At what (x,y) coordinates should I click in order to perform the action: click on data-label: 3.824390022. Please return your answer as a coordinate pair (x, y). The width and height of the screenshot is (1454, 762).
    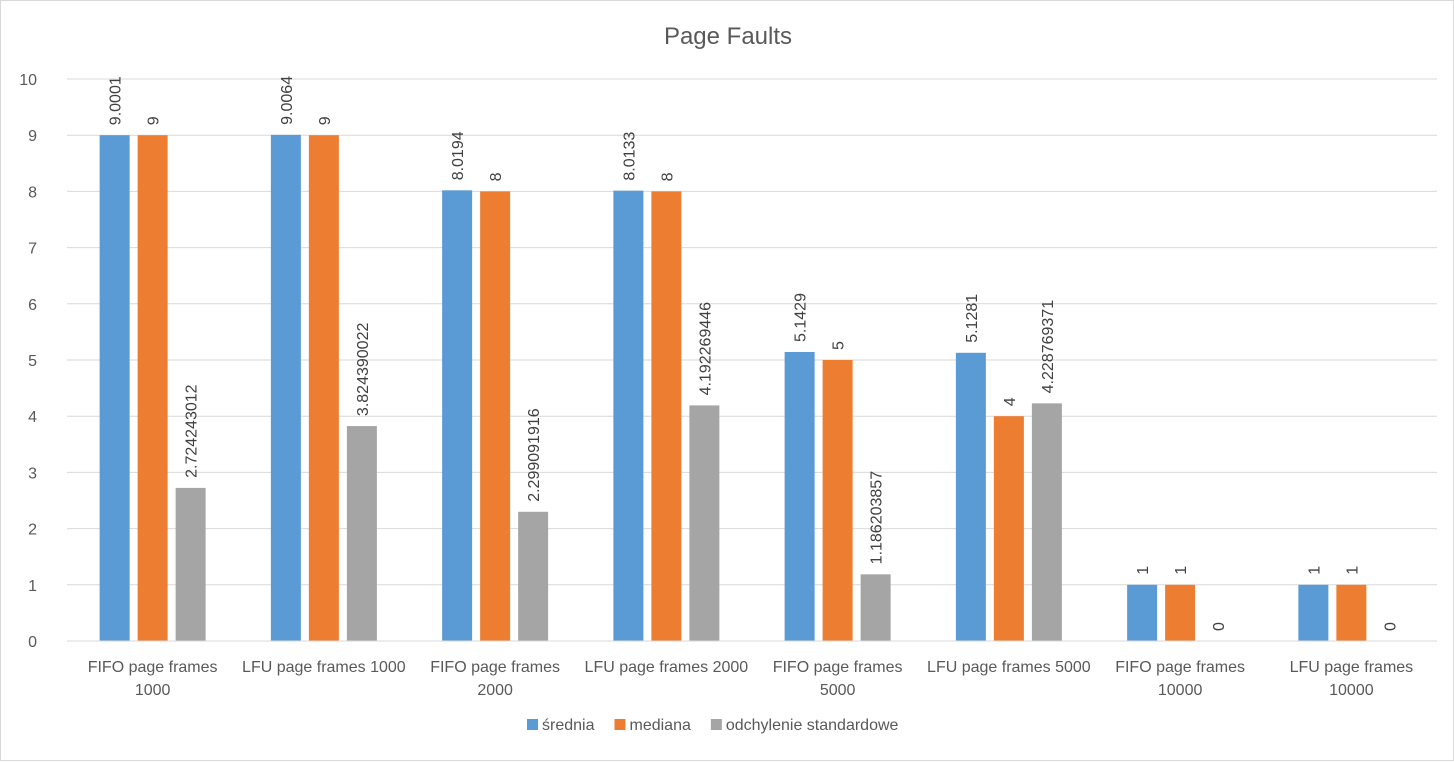
    Looking at the image, I should click on (363, 370).